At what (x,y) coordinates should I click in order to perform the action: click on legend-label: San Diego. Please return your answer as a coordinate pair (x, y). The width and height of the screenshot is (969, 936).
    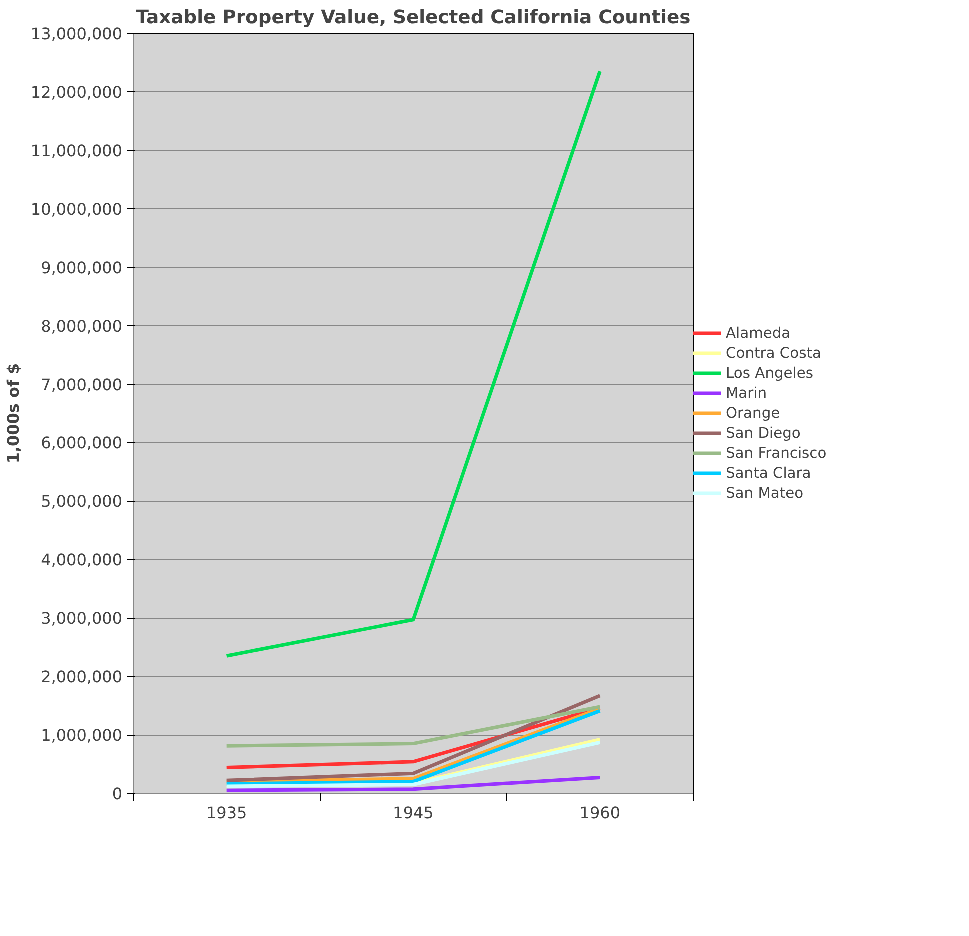
    Looking at the image, I should click on (763, 433).